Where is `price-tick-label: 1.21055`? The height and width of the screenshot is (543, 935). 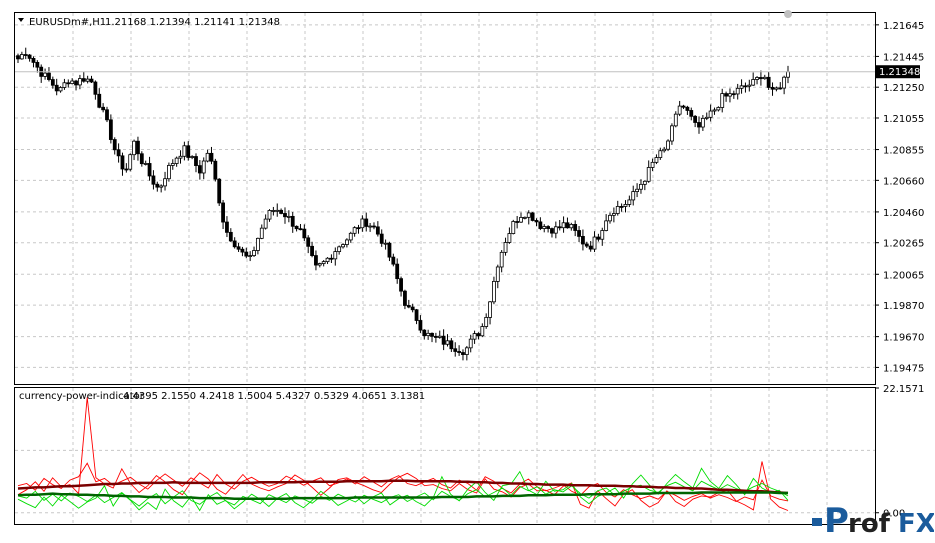 price-tick-label: 1.21055 is located at coordinates (903, 119).